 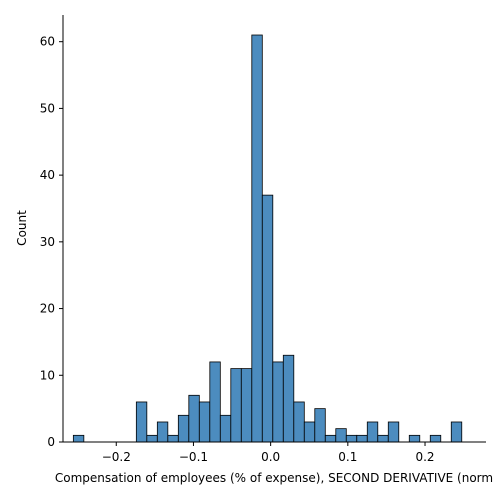 I want to click on x-tick-label: 0.2, so click(x=424, y=457).